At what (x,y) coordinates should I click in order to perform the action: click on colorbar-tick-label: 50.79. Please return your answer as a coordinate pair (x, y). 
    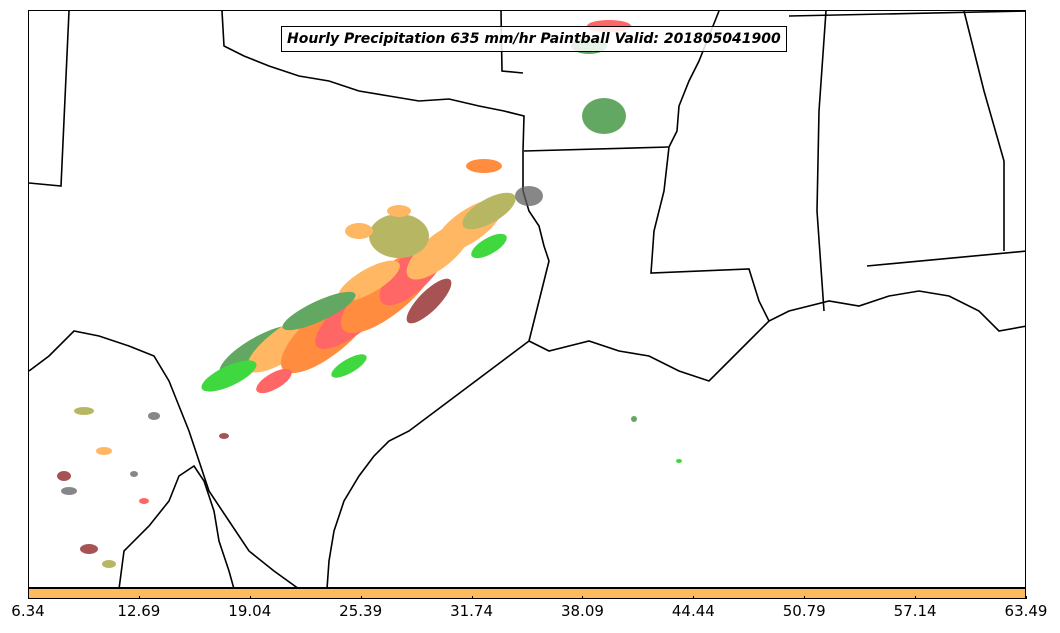
    Looking at the image, I should click on (804, 611).